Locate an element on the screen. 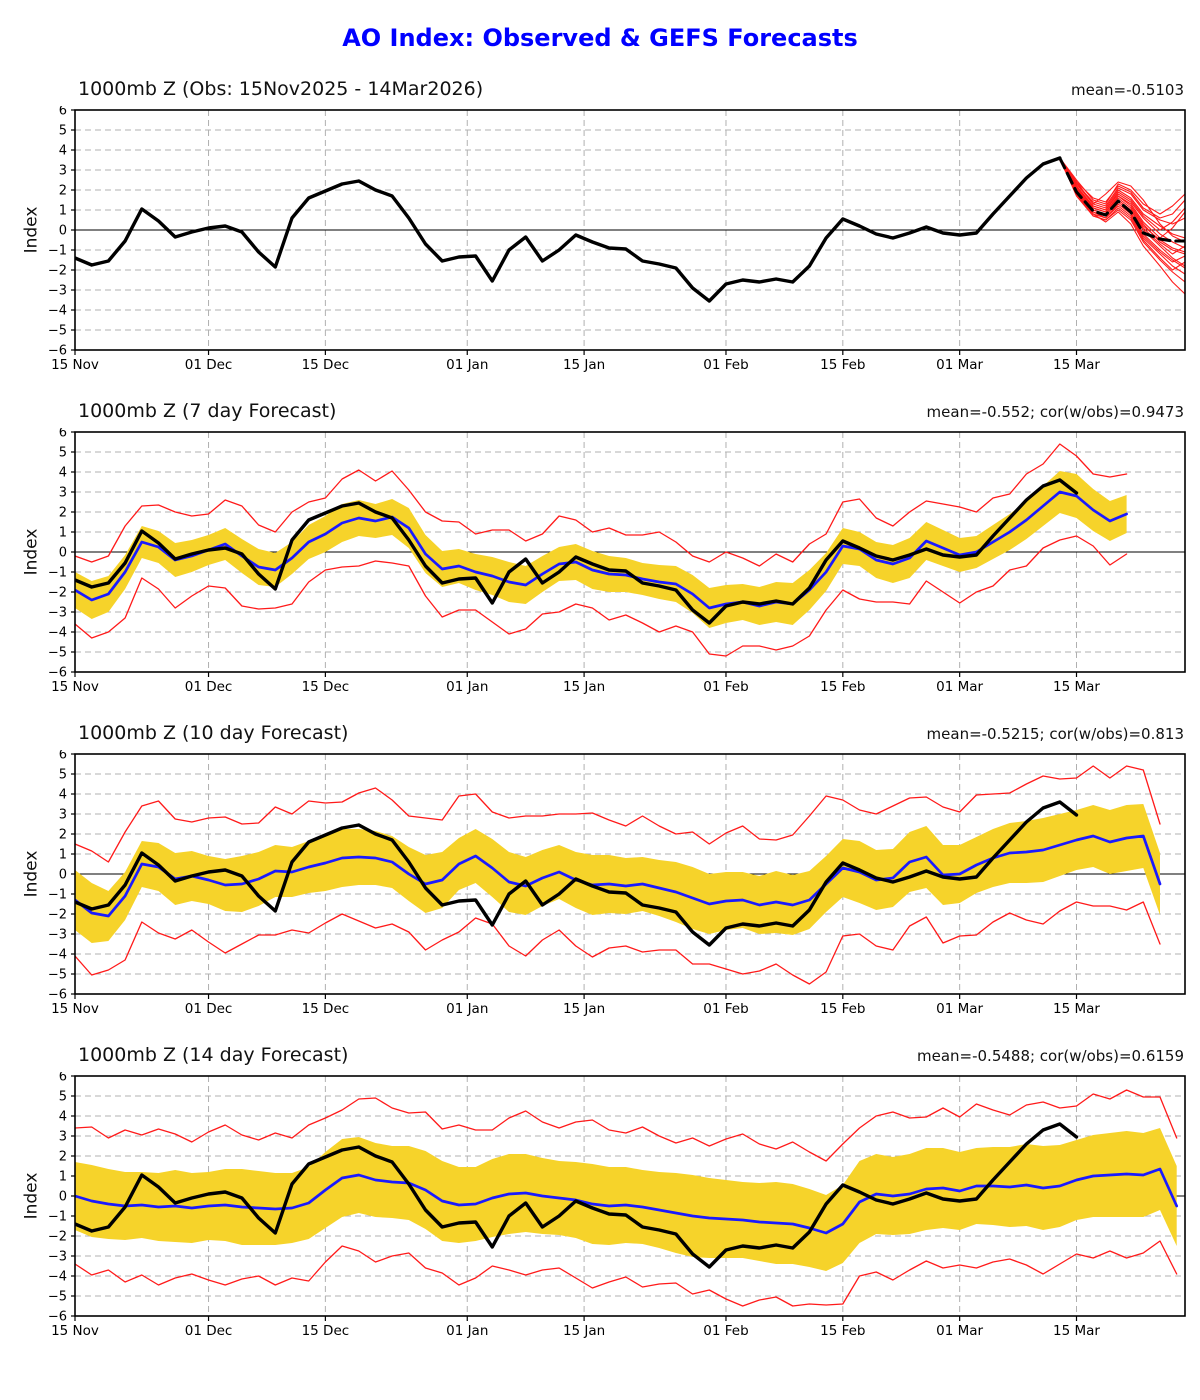  panel-stats: mean=-0.5215; cor(w/obs)=0.813 is located at coordinates (1055, 734).